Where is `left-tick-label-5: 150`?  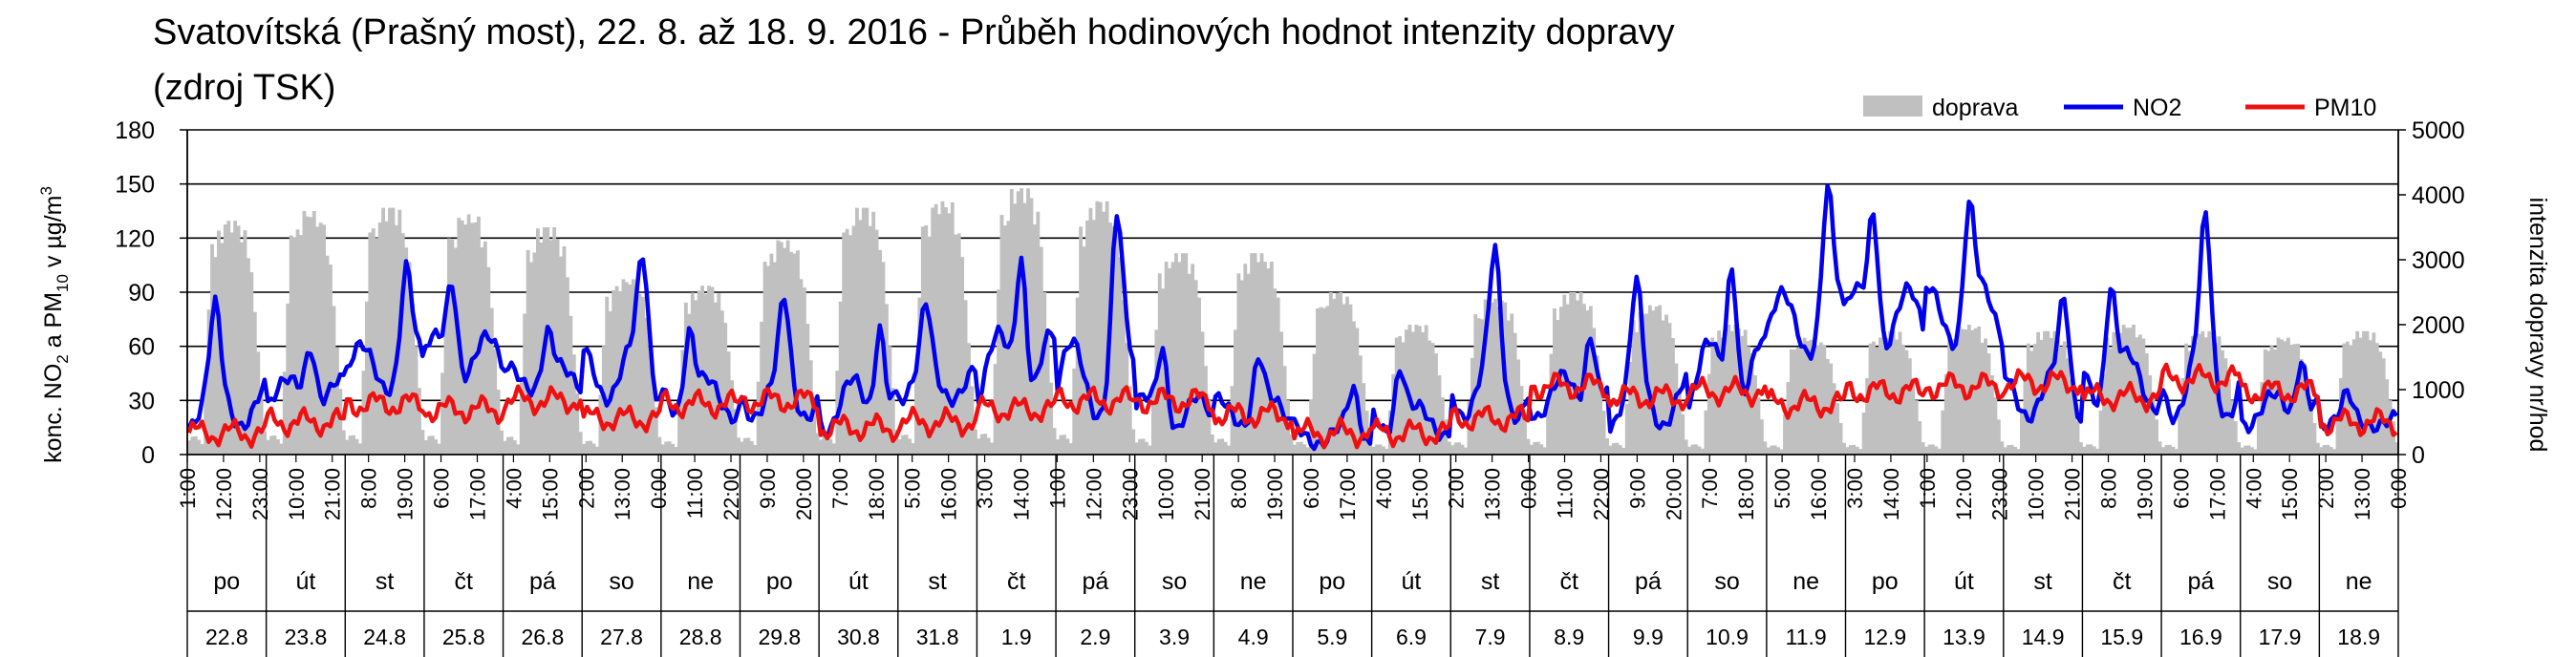 left-tick-label-5: 150 is located at coordinates (135, 185).